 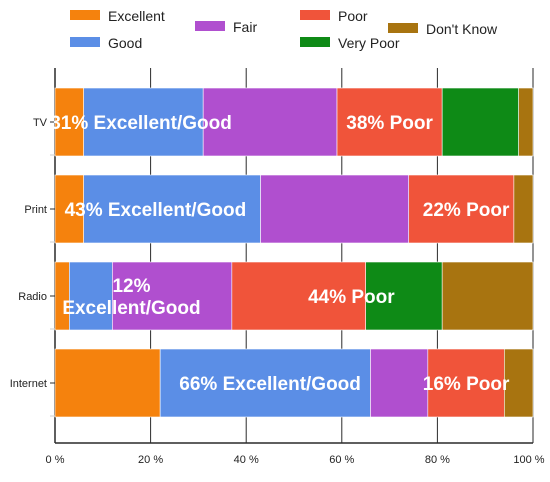 I want to click on bar-radio-don-t-know, so click(x=487, y=296).